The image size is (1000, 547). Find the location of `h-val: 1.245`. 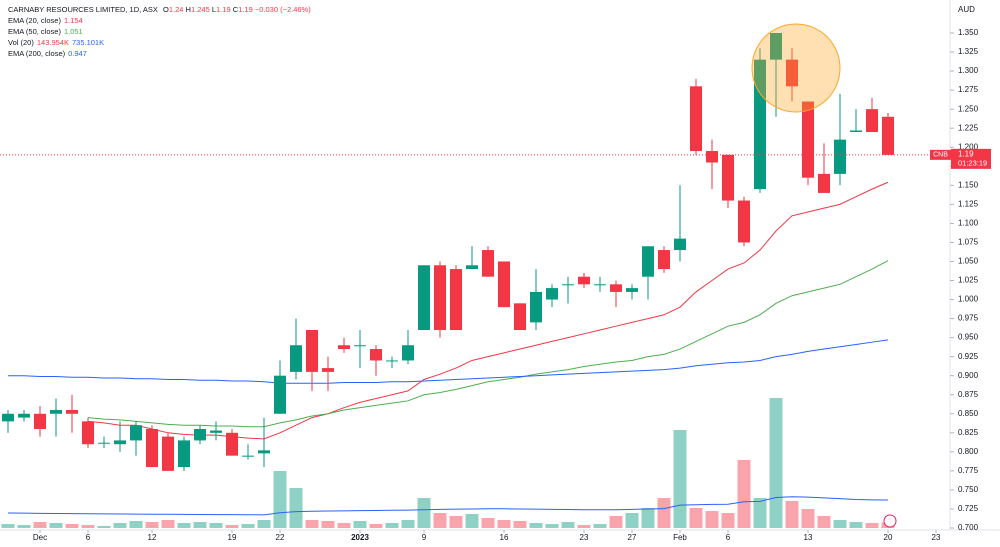

h-val: 1.245 is located at coordinates (200, 9).